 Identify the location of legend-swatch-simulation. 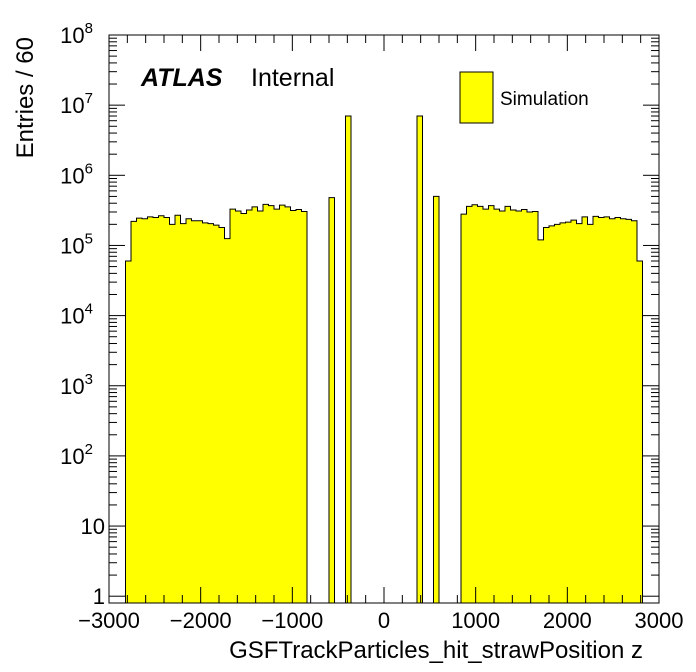
(476, 97).